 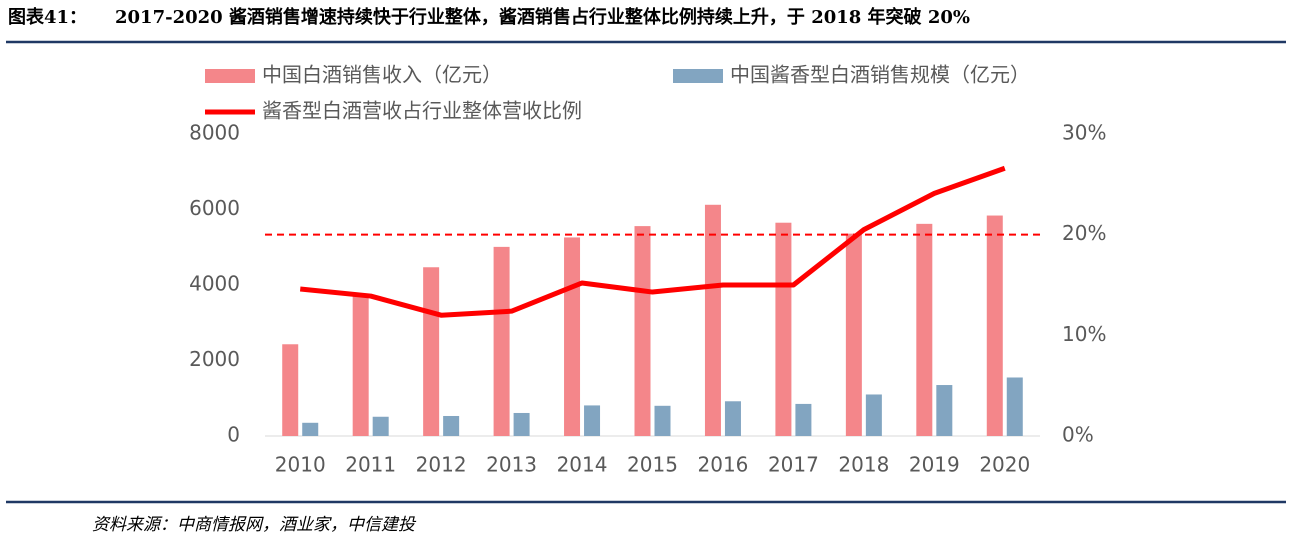 I want to click on x-tick-label: 2016, so click(x=723, y=465).